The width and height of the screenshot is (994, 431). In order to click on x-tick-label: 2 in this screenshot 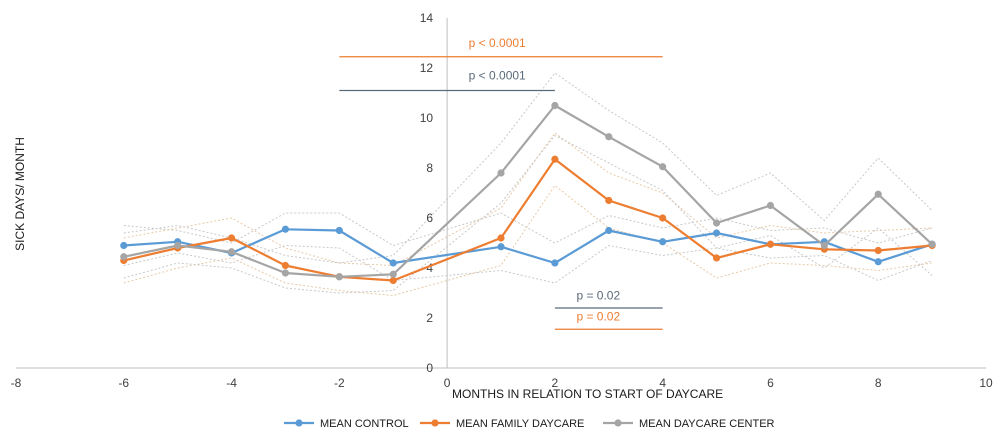, I will do `click(555, 383)`.